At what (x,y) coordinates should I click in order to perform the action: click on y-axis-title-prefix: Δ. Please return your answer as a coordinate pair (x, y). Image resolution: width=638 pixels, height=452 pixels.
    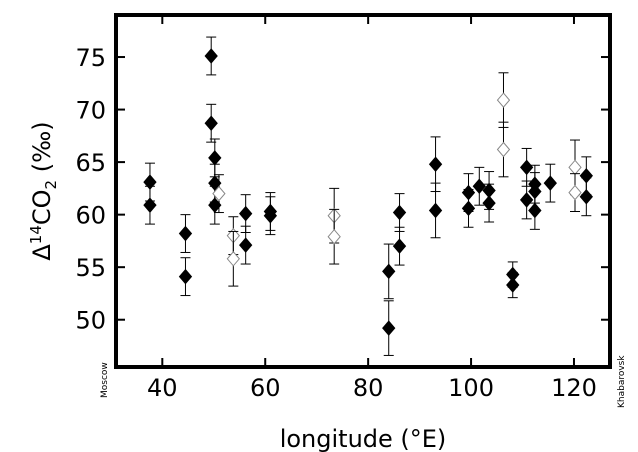
    Looking at the image, I should click on (42, 252).